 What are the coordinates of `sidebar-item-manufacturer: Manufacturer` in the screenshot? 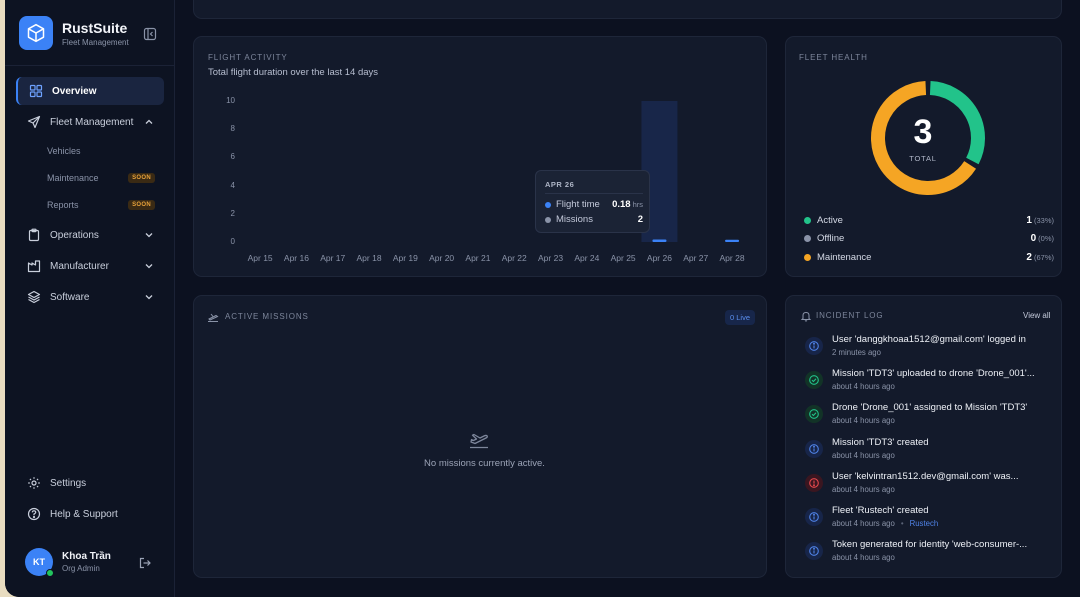 It's located at (90, 266).